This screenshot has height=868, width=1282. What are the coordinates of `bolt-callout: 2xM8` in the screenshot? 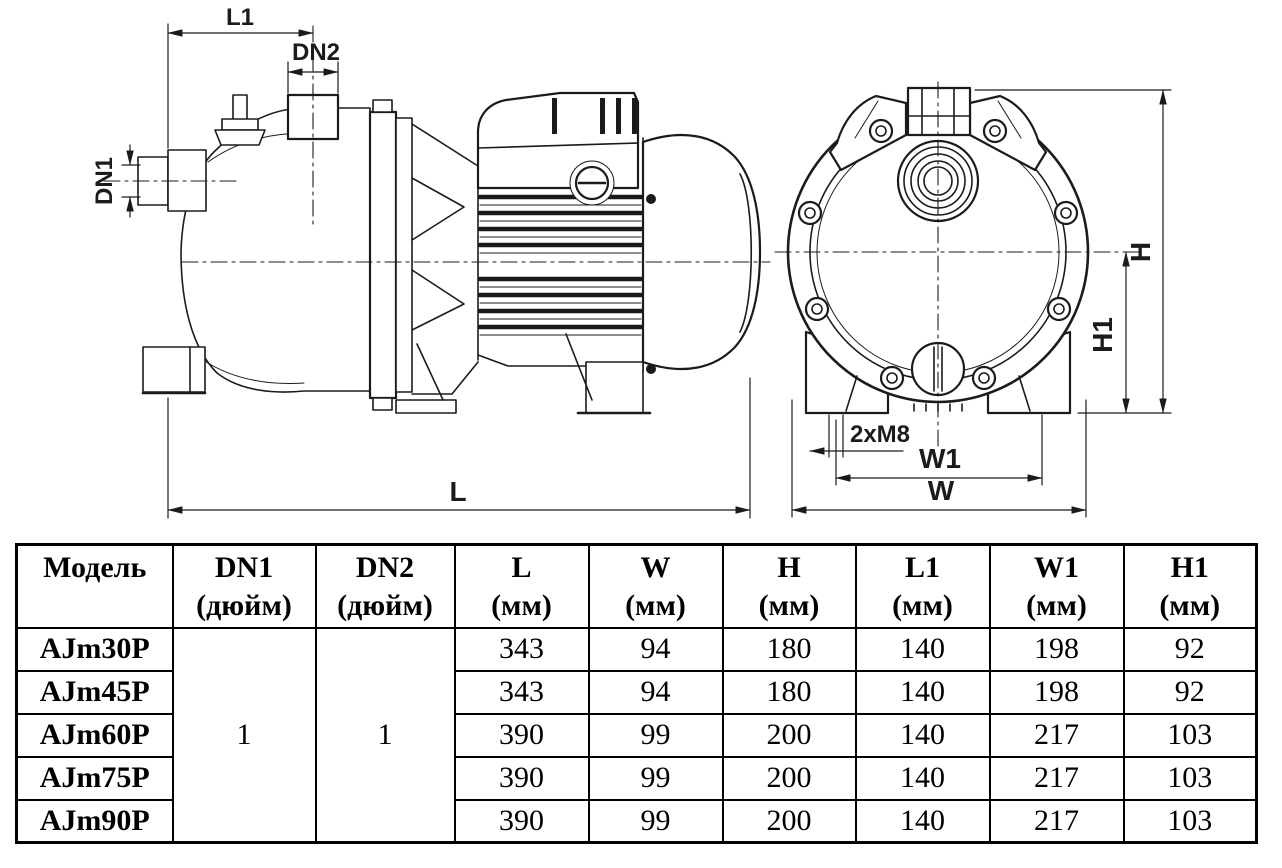 It's located at (859, 436).